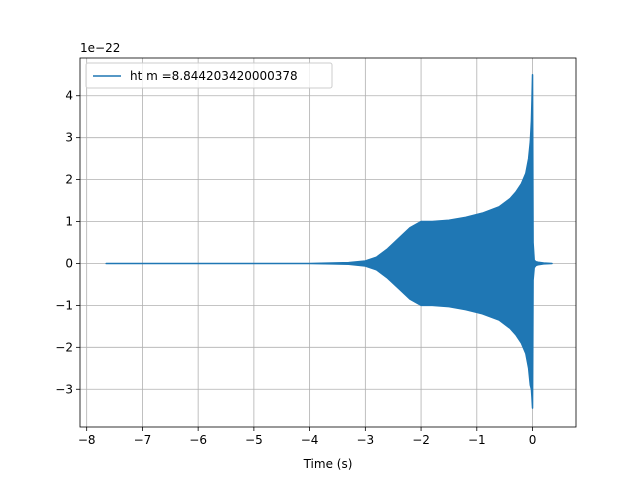 Image resolution: width=640 pixels, height=480 pixels. I want to click on y-tick-label: −3, so click(64, 389).